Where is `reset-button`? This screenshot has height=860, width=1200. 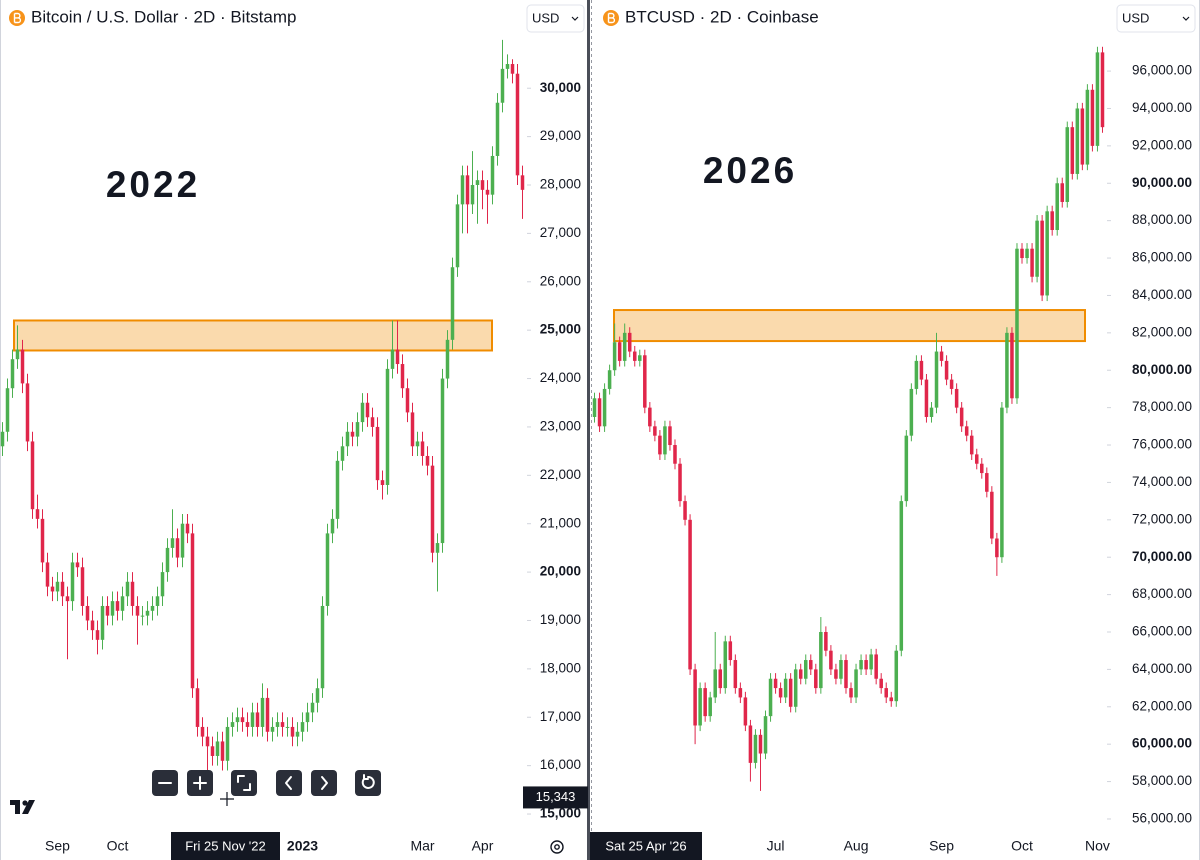
reset-button is located at coordinates (368, 783).